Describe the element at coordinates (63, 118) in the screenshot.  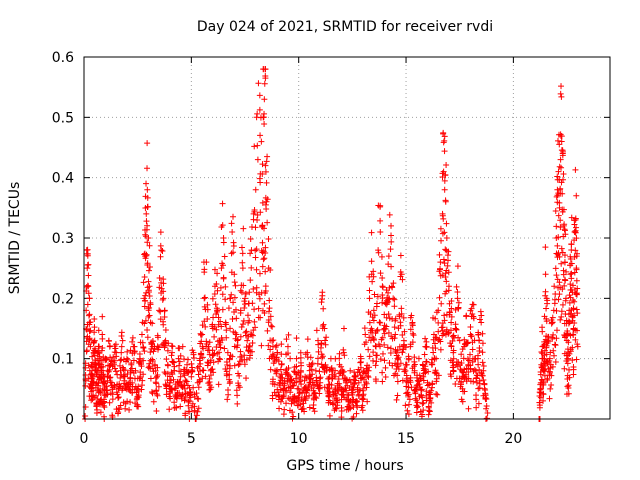
I see `y-tick-label: 0.5` at that location.